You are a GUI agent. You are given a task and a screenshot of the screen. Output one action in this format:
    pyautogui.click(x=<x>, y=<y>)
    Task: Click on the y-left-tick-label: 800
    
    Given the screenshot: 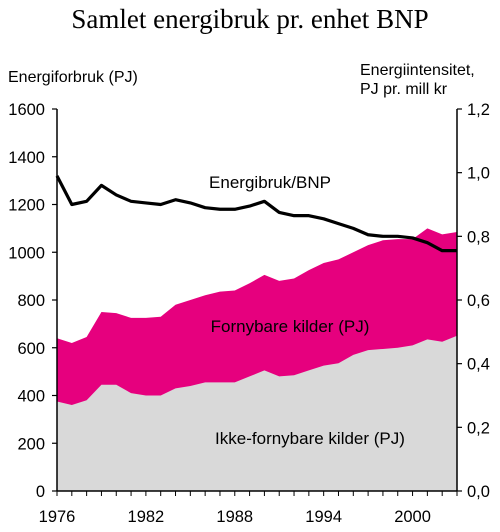 What is the action you would take?
    pyautogui.click(x=31, y=301)
    